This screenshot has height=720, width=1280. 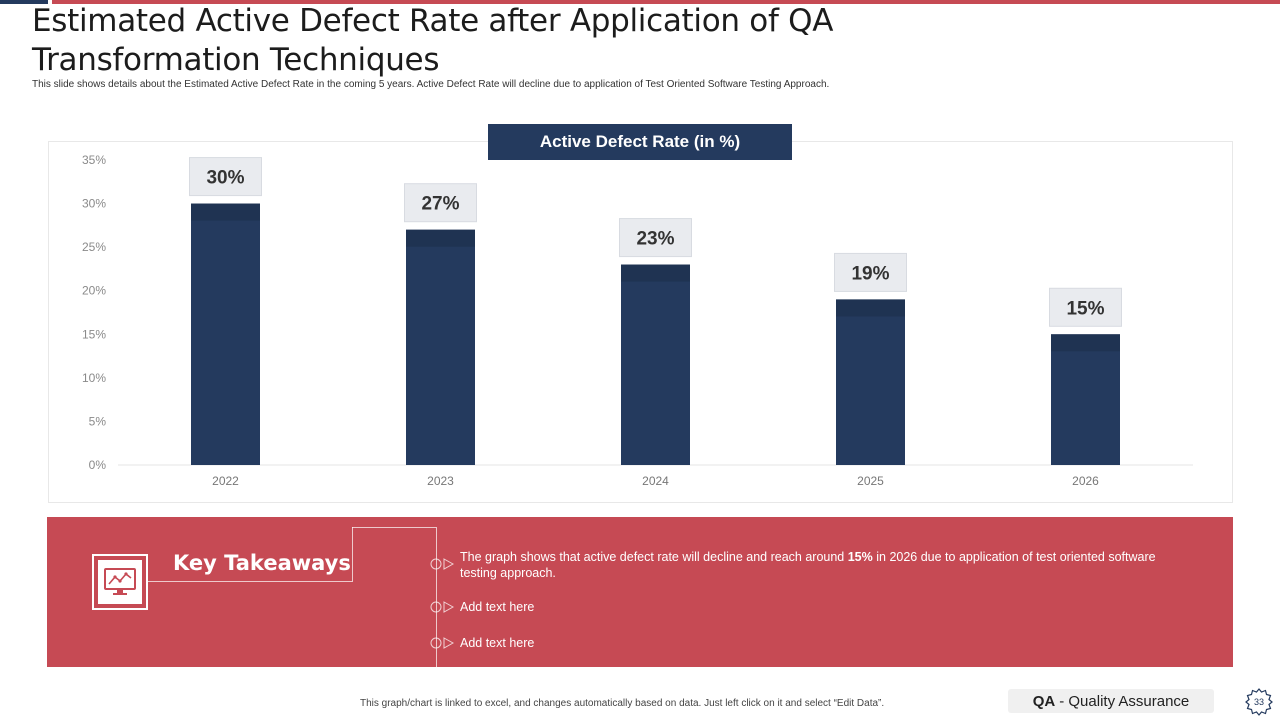 I want to click on takeaway-highlight: 15%, so click(x=860, y=557).